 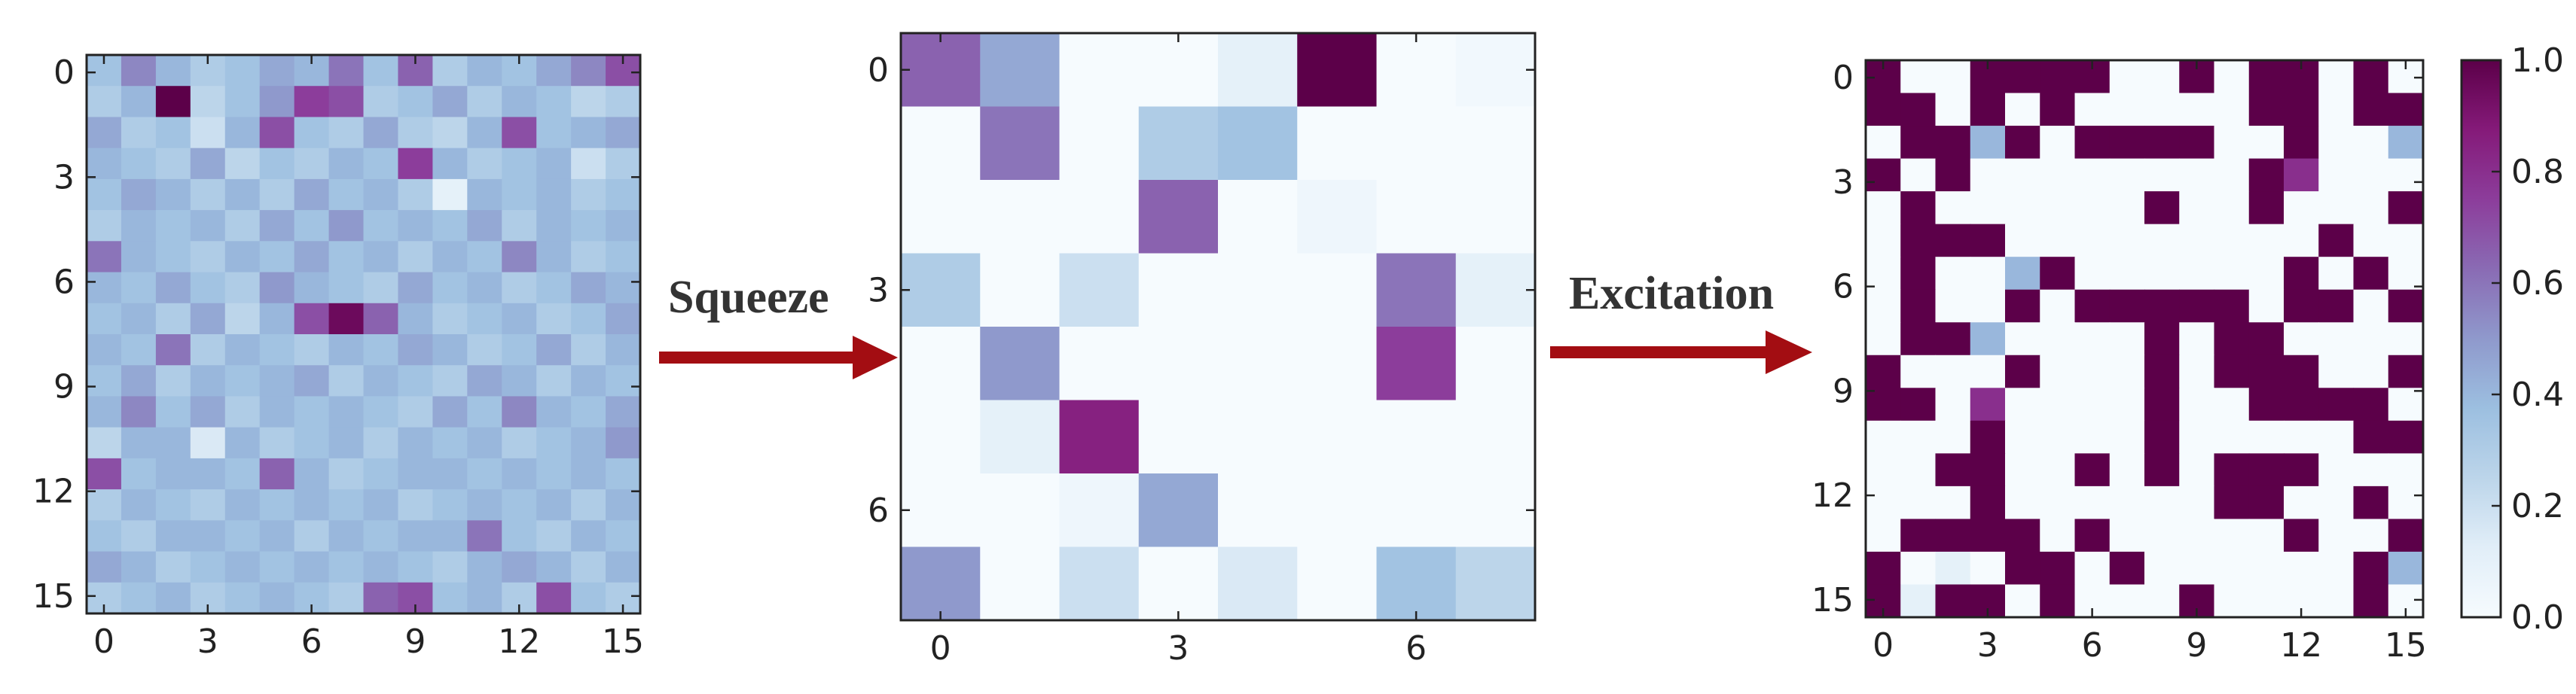 What do you see at coordinates (2538, 172) in the screenshot?
I see `colorbar-tick-label: 0.8` at bounding box center [2538, 172].